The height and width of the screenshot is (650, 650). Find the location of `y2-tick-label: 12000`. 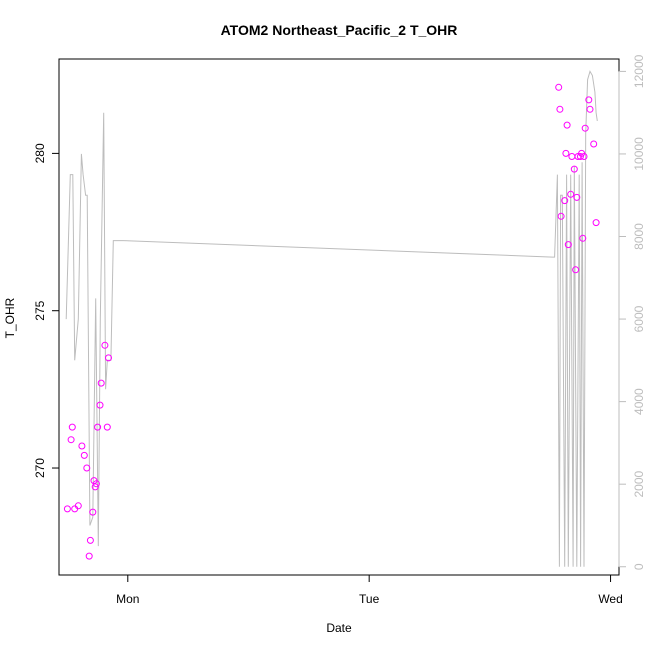

y2-tick-label: 12000 is located at coordinates (639, 71).